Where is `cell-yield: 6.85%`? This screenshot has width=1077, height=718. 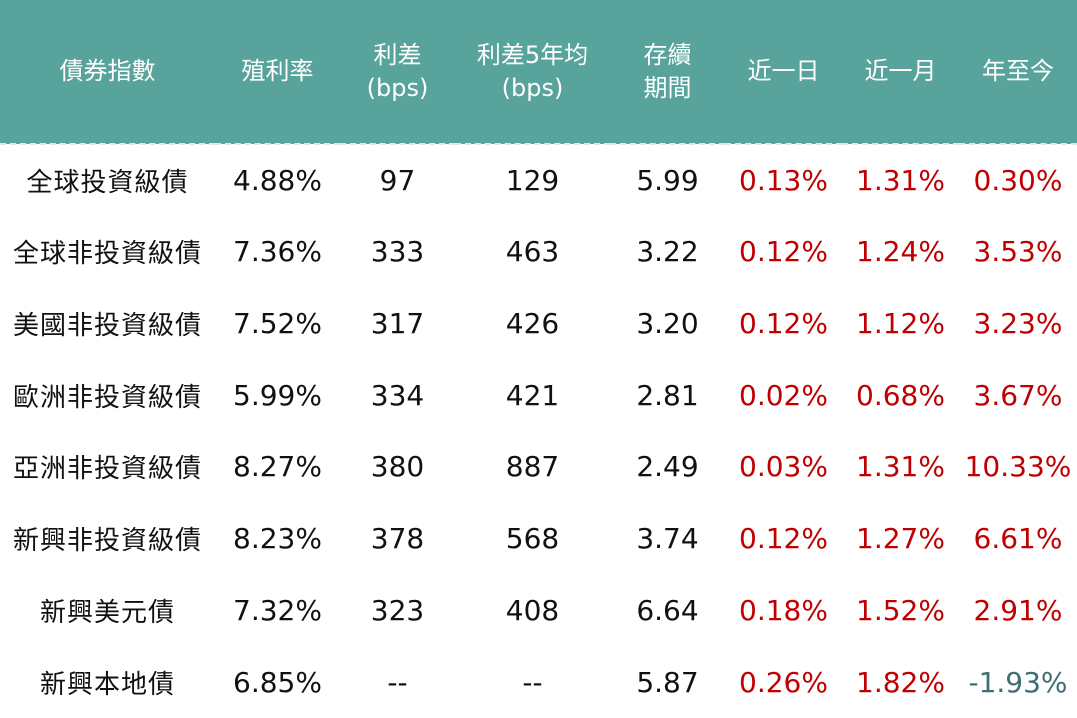
cell-yield: 6.85% is located at coordinates (277, 682).